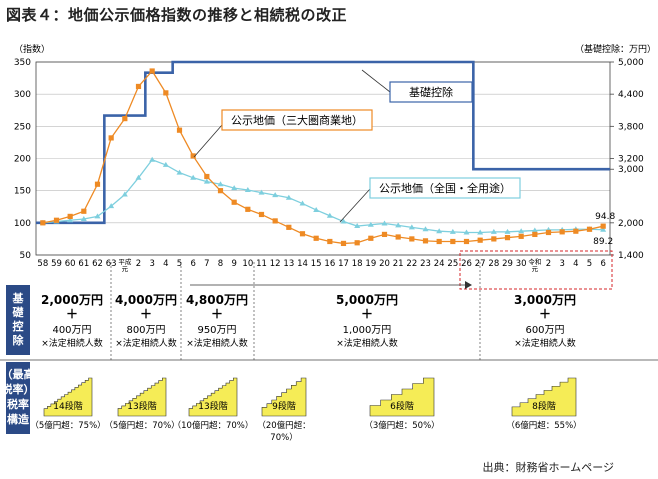 This screenshot has width=658, height=479. Describe the element at coordinates (146, 300) in the screenshot. I see `basic-deduction-main: 4,000万円` at that location.